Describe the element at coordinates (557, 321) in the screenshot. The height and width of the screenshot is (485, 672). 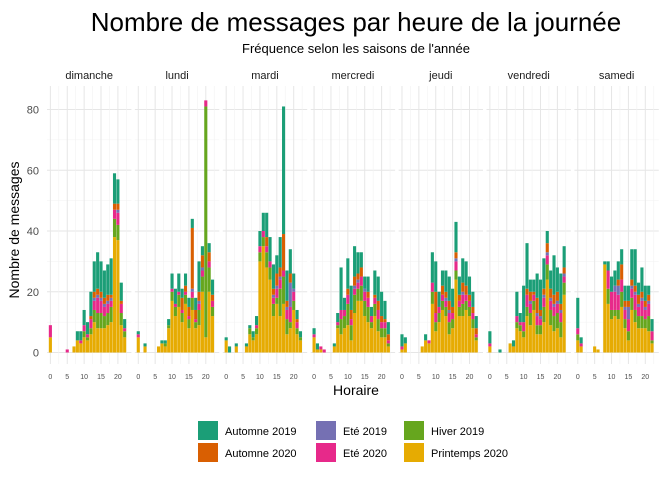
I see `bar-vendredi-h20-hiver-2019` at that location.